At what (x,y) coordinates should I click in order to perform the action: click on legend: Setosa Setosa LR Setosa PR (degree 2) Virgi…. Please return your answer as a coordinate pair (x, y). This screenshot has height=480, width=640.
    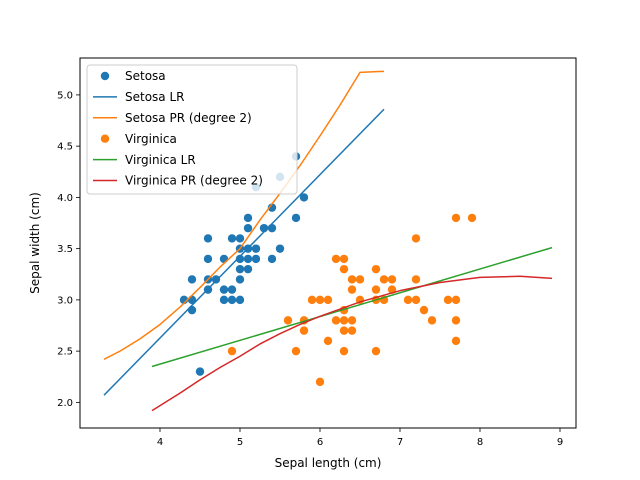
    Looking at the image, I should click on (192, 129).